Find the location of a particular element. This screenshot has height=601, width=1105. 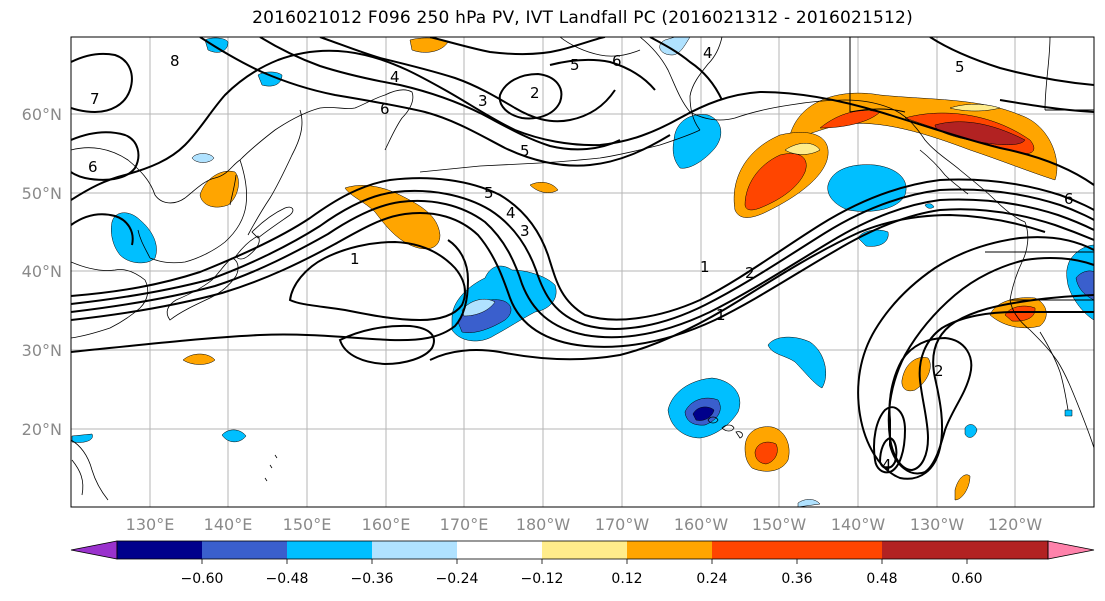

lon-label: 170°W is located at coordinates (622, 524).